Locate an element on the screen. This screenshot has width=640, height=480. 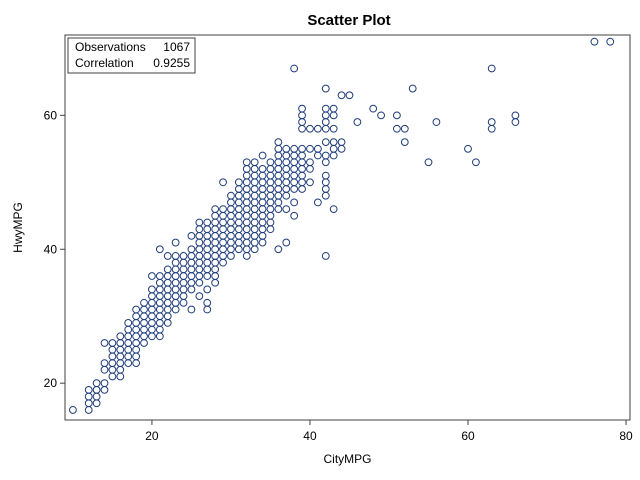
correlation-value: 0.9255 is located at coordinates (171, 63).